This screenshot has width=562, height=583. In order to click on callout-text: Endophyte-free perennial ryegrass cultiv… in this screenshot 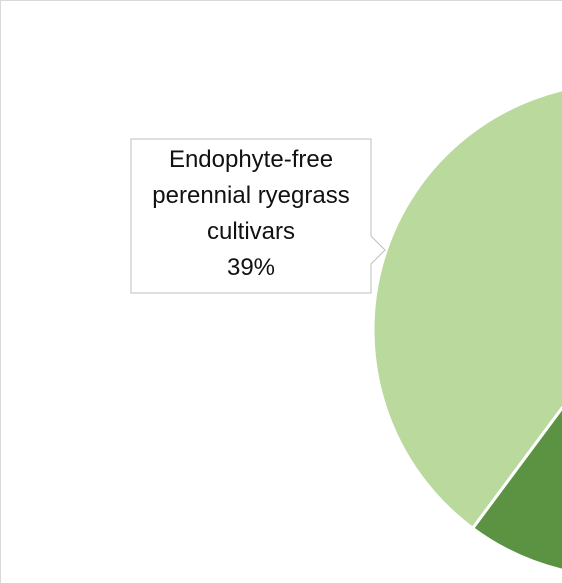, I will do `click(251, 214)`.